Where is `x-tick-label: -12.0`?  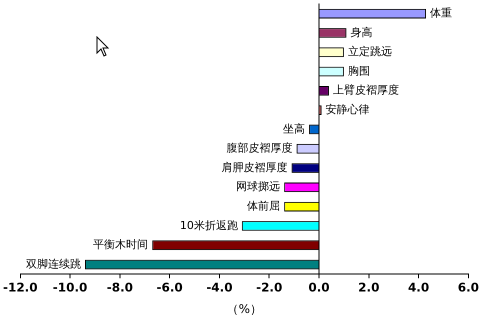
x-tick-label: -12.0 is located at coordinates (20, 287).